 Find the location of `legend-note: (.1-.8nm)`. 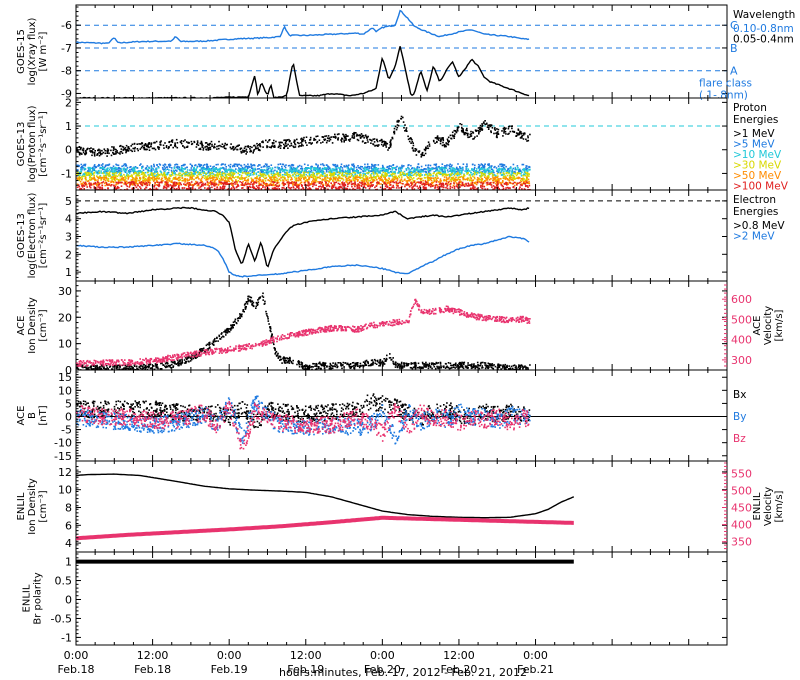

legend-note: (.1-.8nm) is located at coordinates (723, 96).